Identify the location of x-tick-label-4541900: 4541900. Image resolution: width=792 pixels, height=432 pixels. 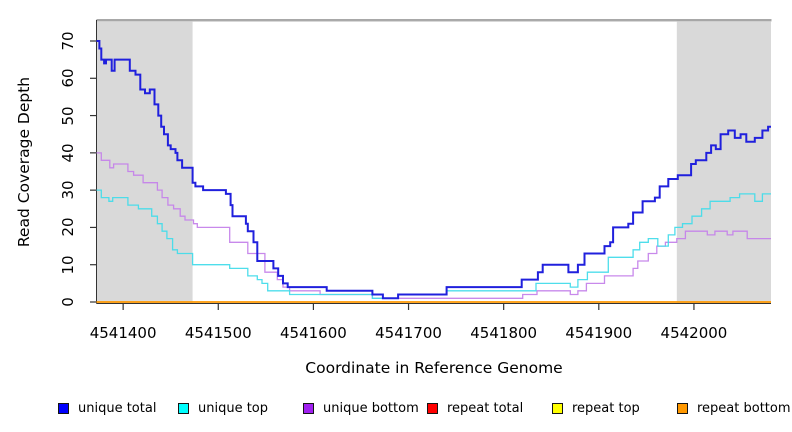
(599, 333).